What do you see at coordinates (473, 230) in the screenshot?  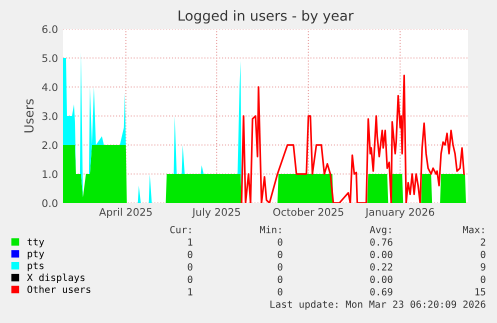 I see `text: Max:` at bounding box center [473, 230].